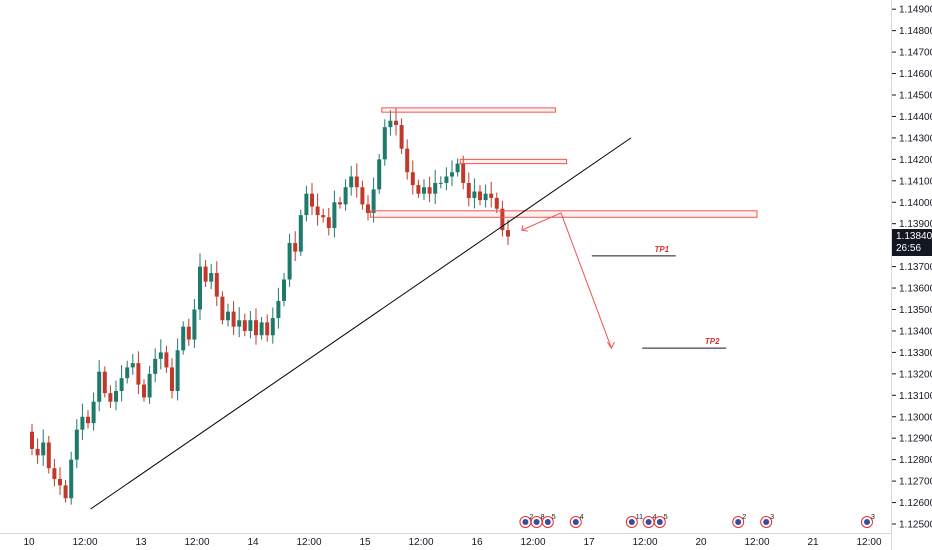 Image resolution: width=932 pixels, height=550 pixels. What do you see at coordinates (915, 525) in the screenshot?
I see `price-tick-label: 1.12500` at bounding box center [915, 525].